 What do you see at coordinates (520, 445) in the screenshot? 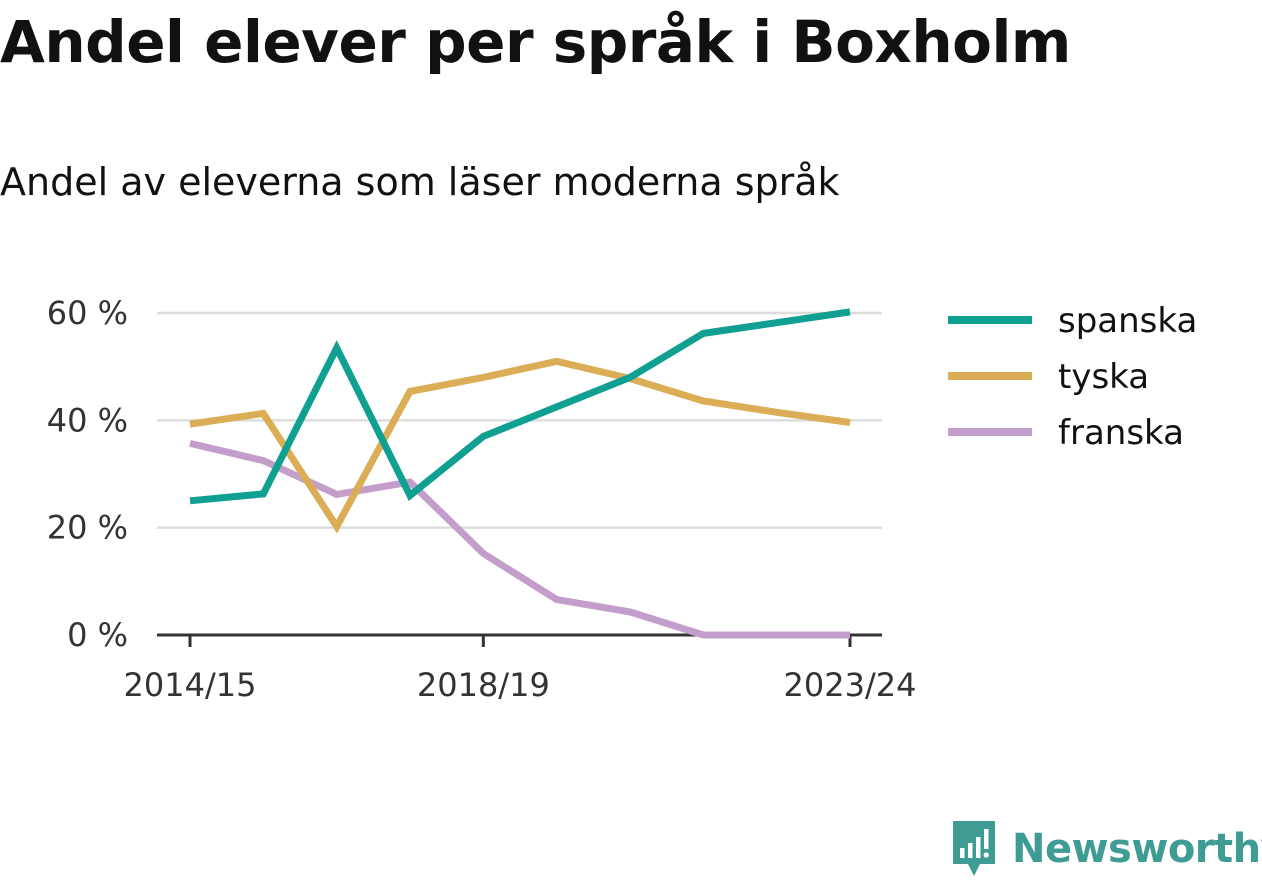
I see `series-line-tyska` at bounding box center [520, 445].